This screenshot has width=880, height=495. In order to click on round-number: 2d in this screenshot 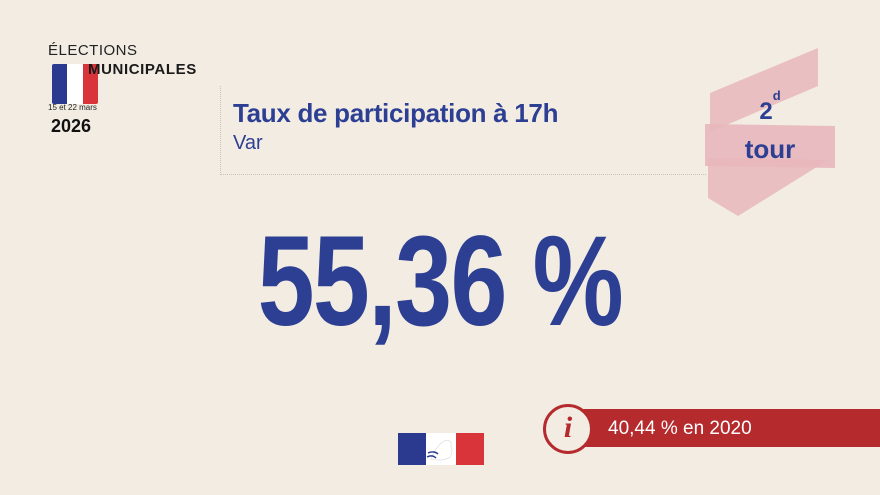, I will do `click(770, 106)`.